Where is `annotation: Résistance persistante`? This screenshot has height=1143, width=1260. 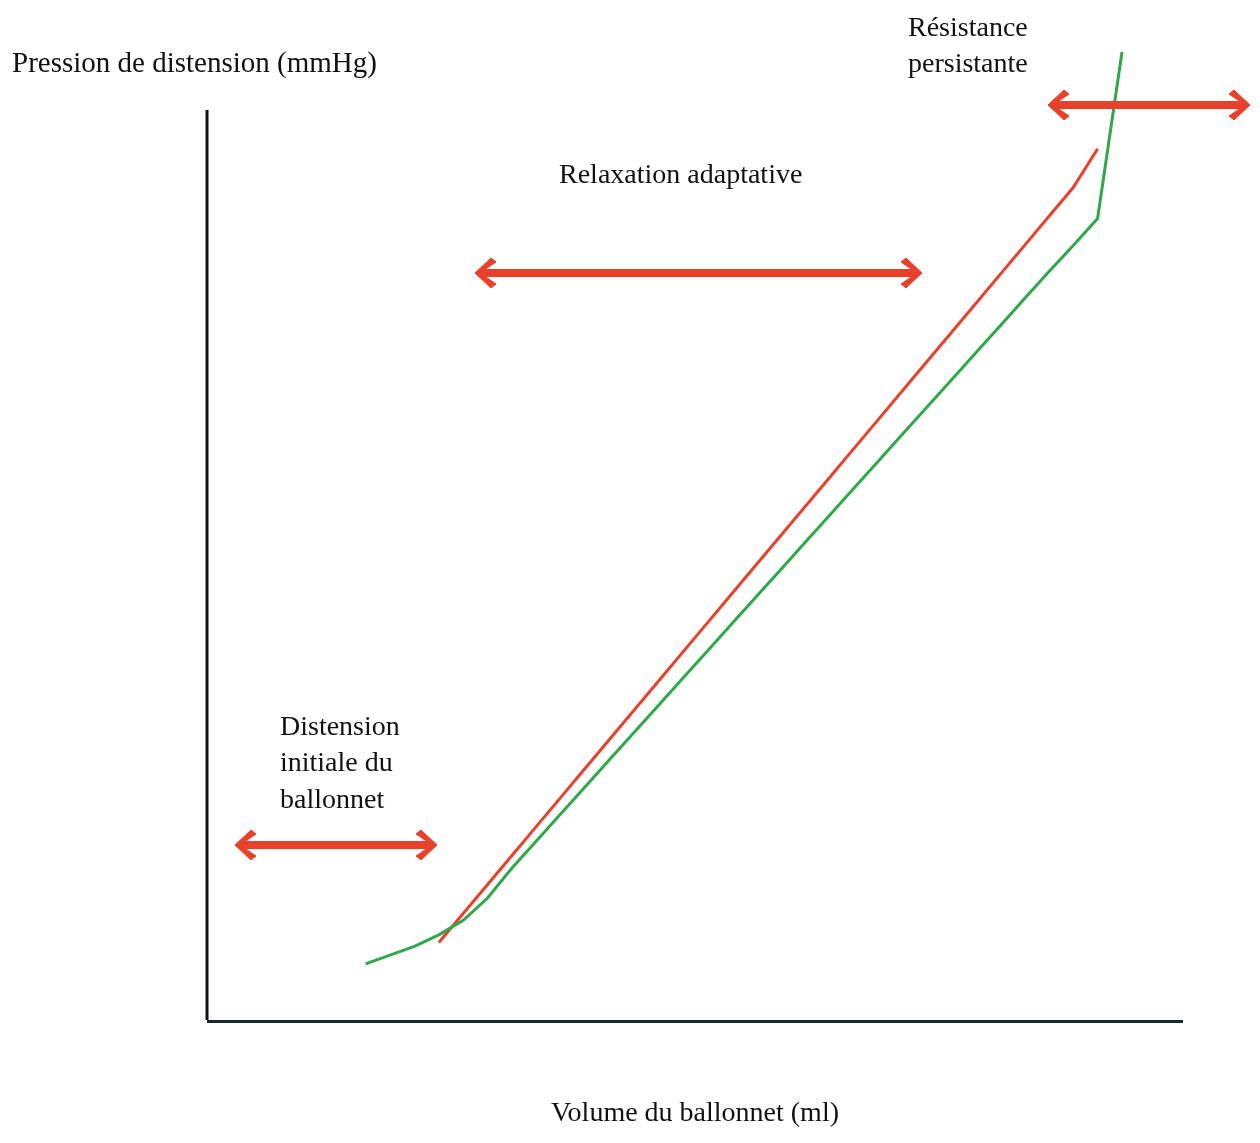 annotation: Résistance persistante is located at coordinates (968, 45).